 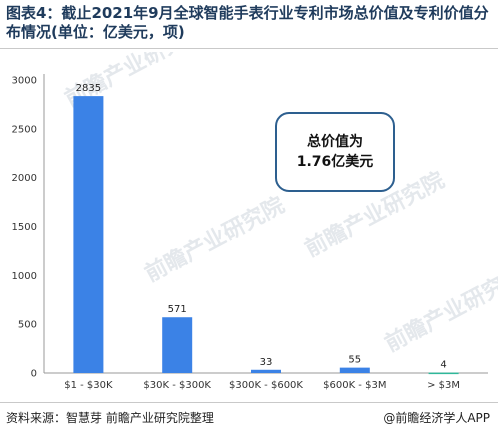 What do you see at coordinates (24, 178) in the screenshot?
I see `y-tick-label-4: 2000` at bounding box center [24, 178].